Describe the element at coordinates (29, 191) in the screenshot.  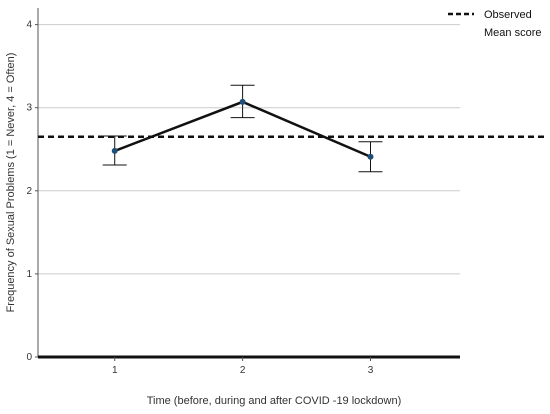
I see `y-tick-label-2: 2` at that location.